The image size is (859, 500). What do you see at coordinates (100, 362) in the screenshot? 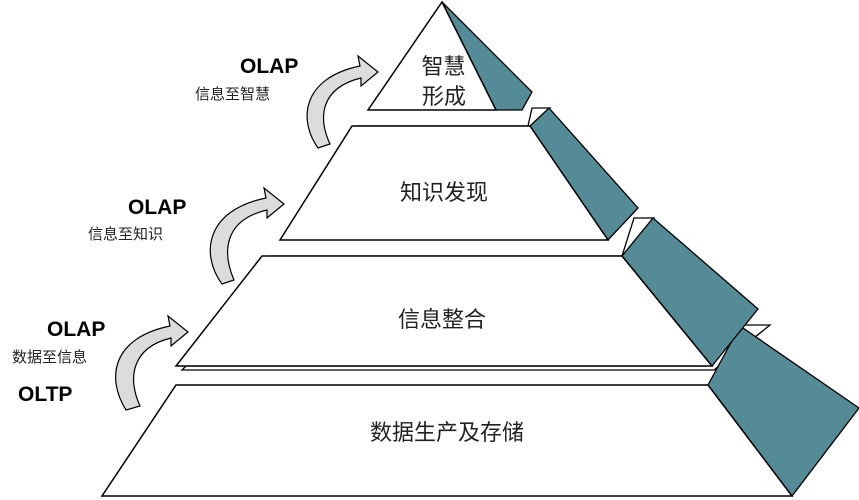
I see `annotation-olap-info: OLAP 数据至信息` at bounding box center [100, 362].